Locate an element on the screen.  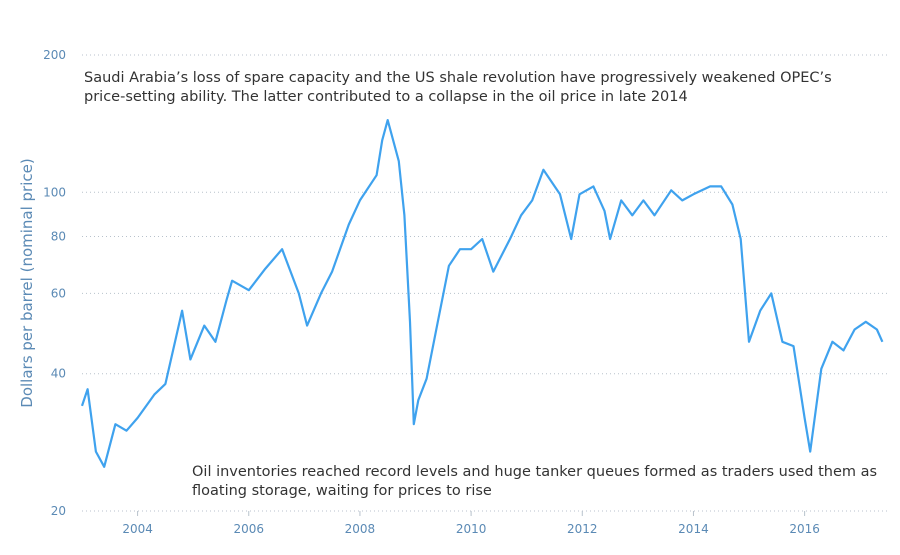
x-tick-label: 2004 is located at coordinates (137, 529).